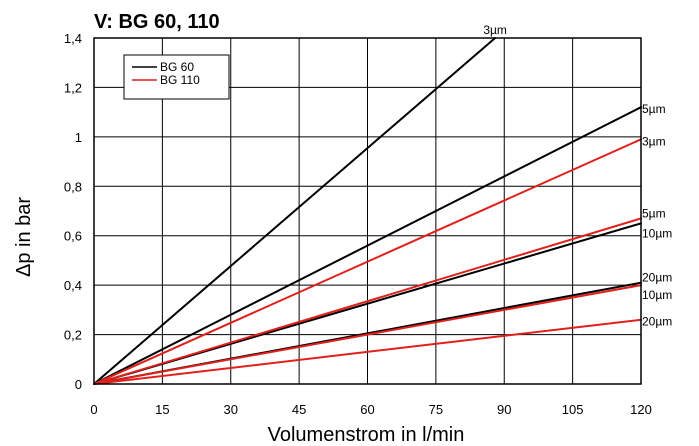 The image size is (699, 446). I want to click on y-tick-label: 1, so click(78, 137).